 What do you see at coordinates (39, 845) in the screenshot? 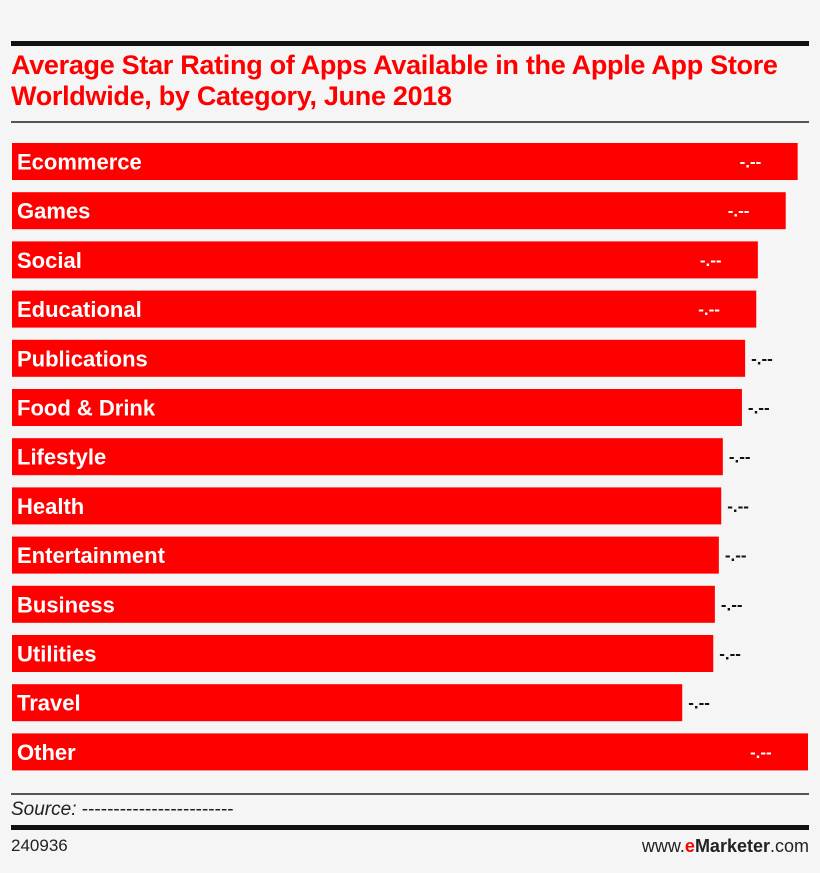
I see `chart-id: 240936` at bounding box center [39, 845].